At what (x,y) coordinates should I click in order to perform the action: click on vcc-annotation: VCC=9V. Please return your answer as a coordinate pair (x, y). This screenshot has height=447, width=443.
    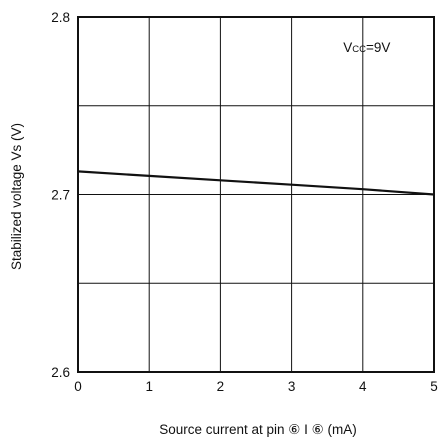
    Looking at the image, I should click on (366, 47).